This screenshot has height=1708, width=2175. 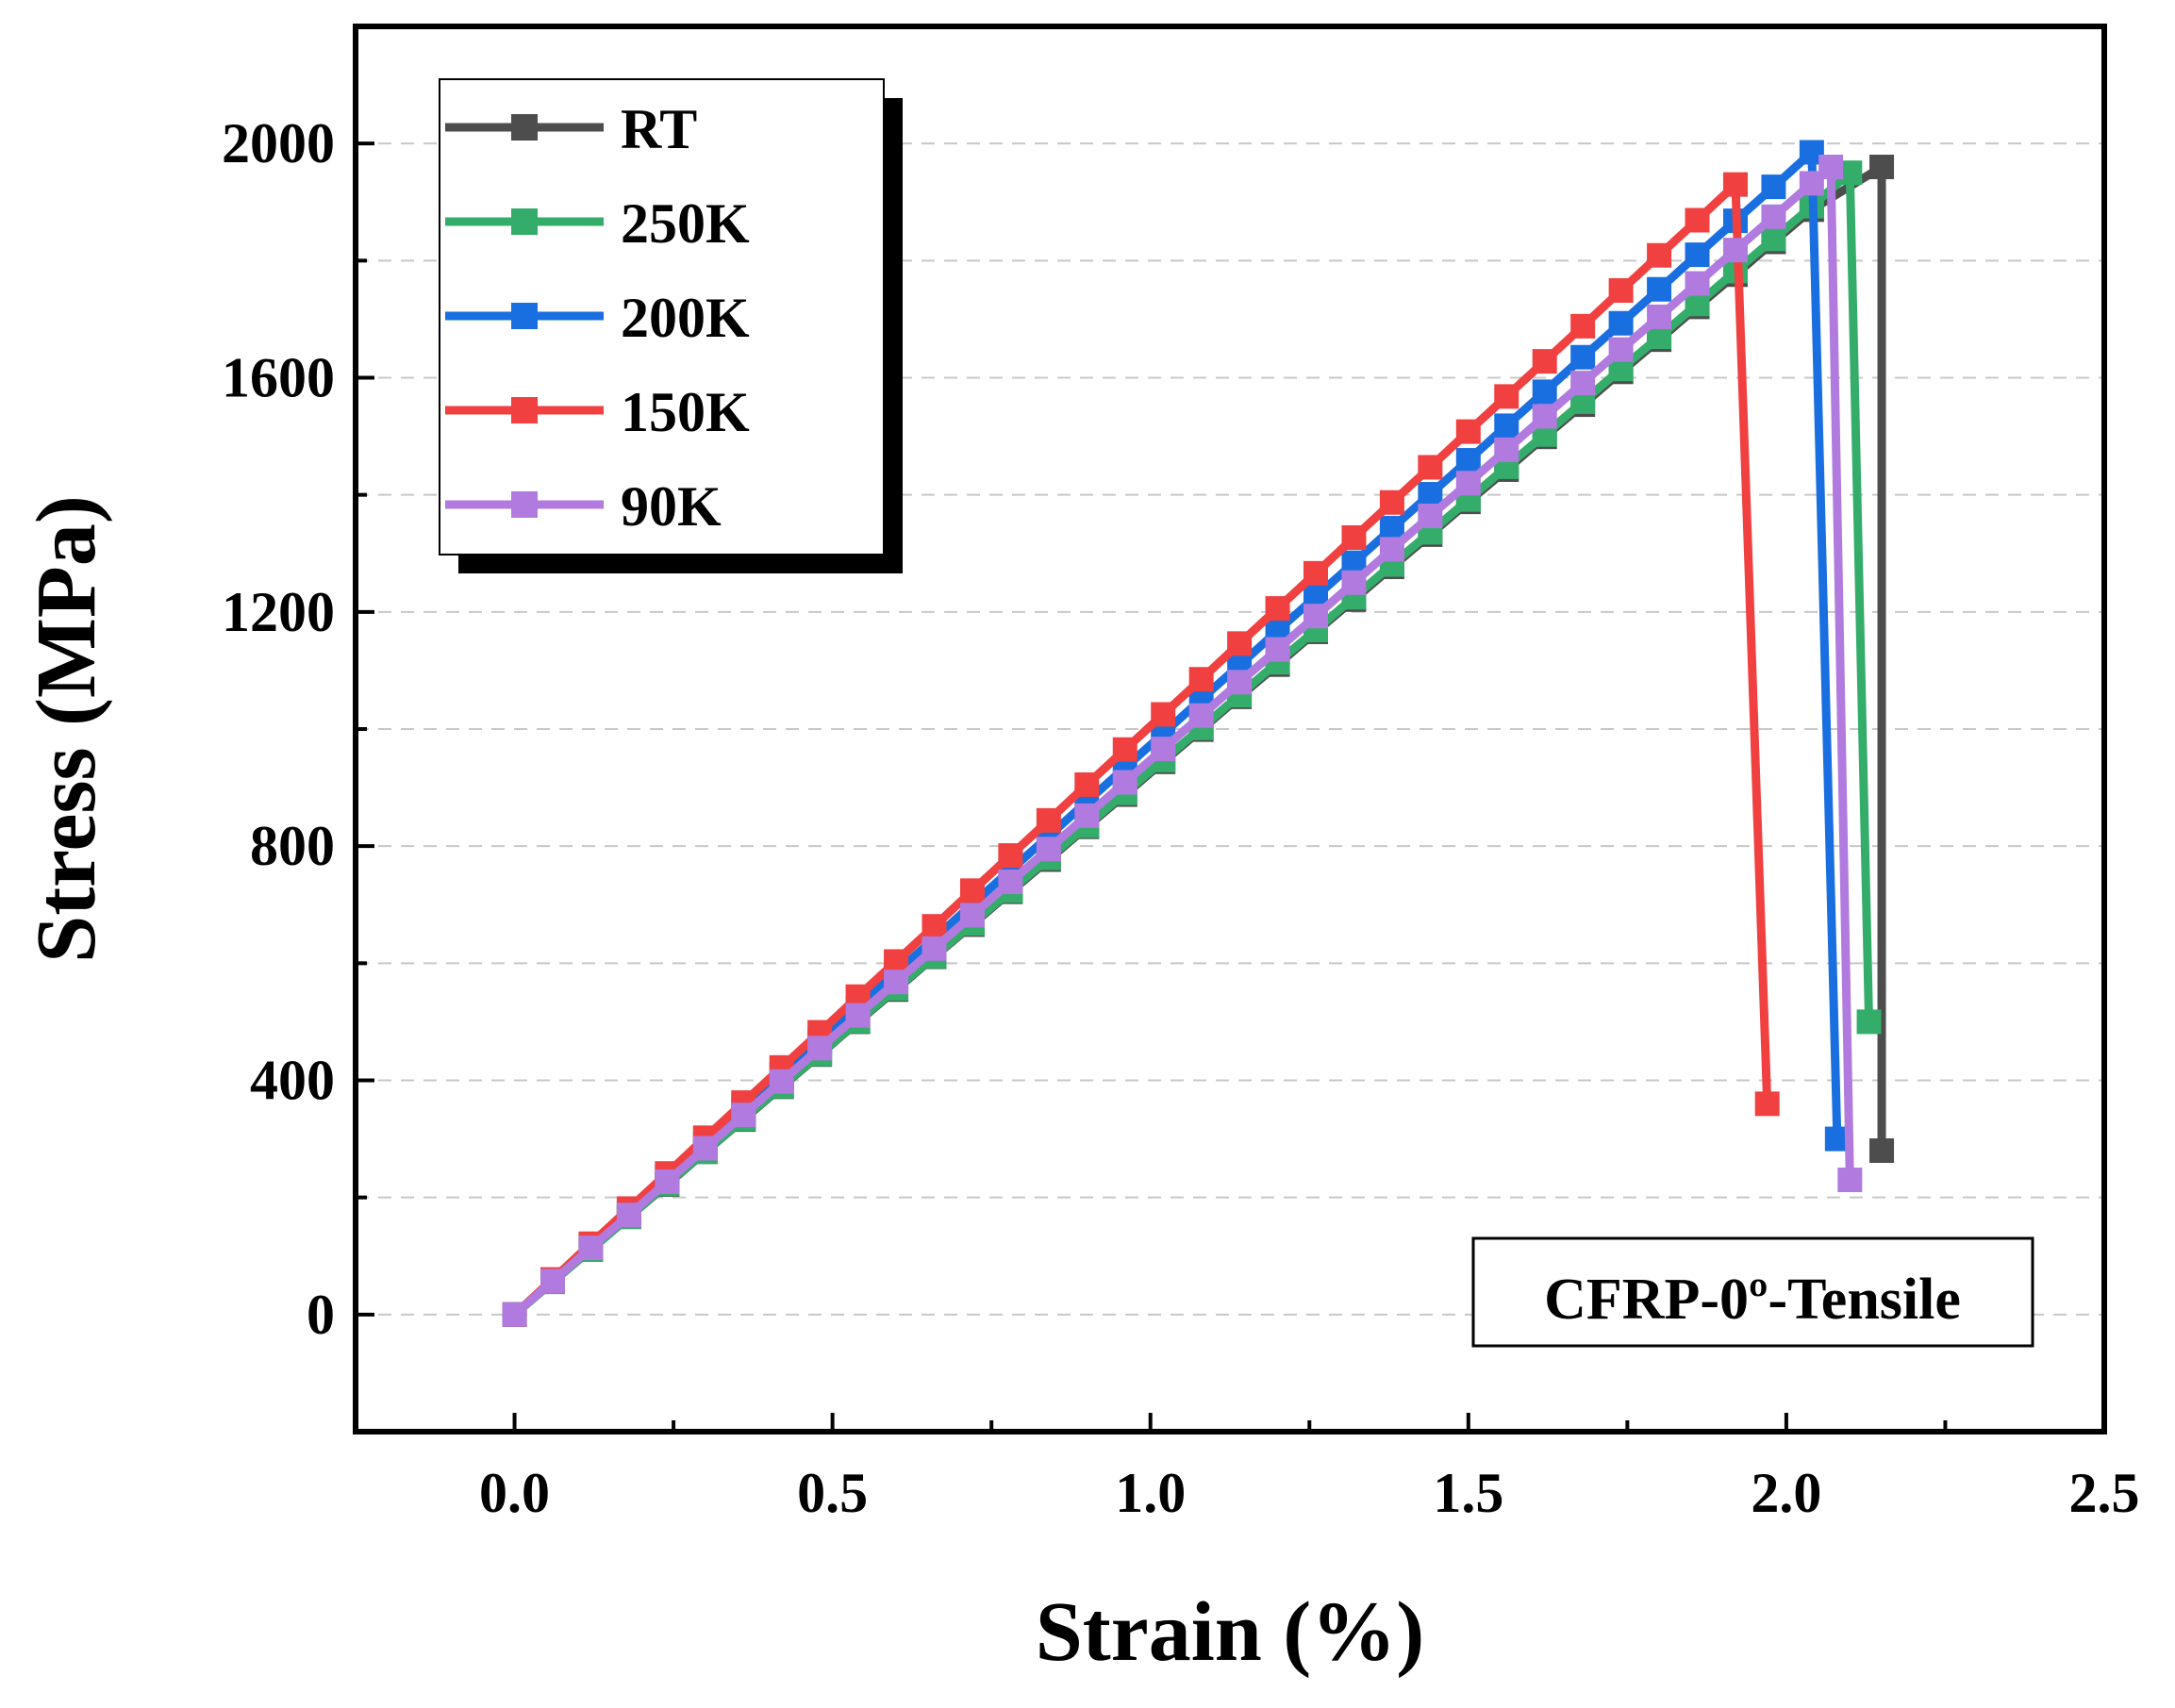 What do you see at coordinates (597, 318) in the screenshot?
I see `legend-item-200k: 200K` at bounding box center [597, 318].